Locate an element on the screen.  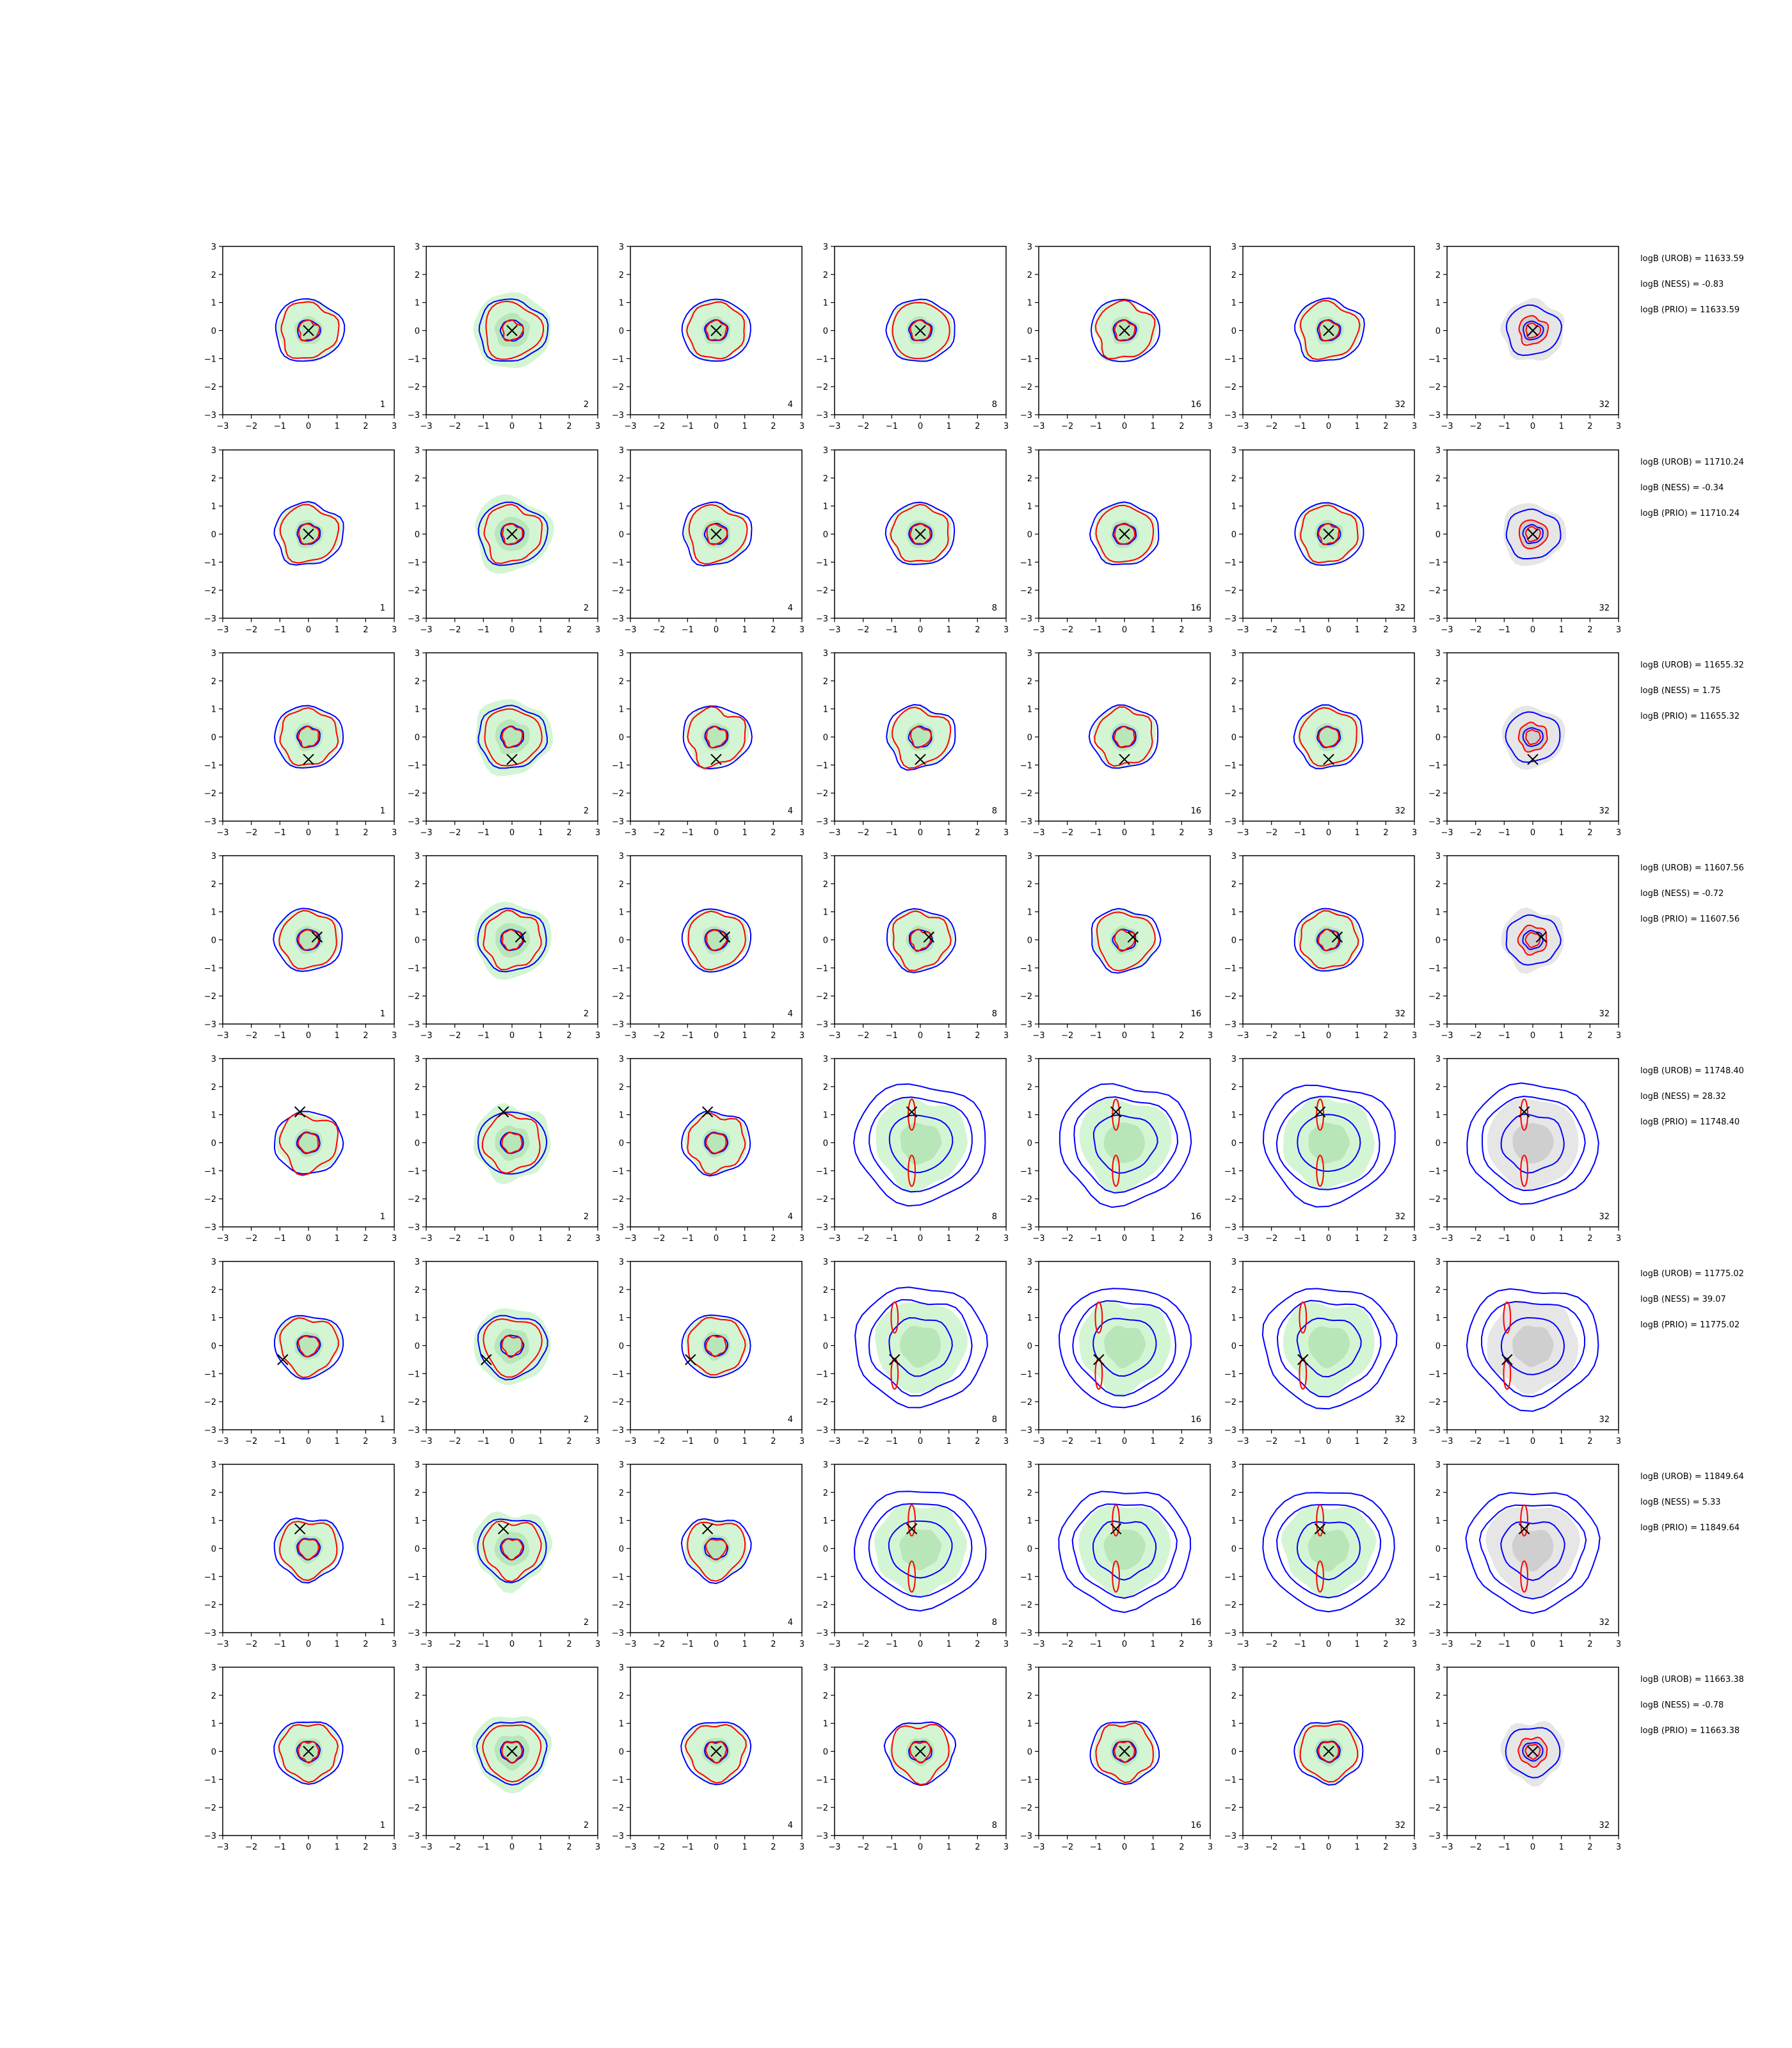
panel-label: 4 is located at coordinates (790, 405).